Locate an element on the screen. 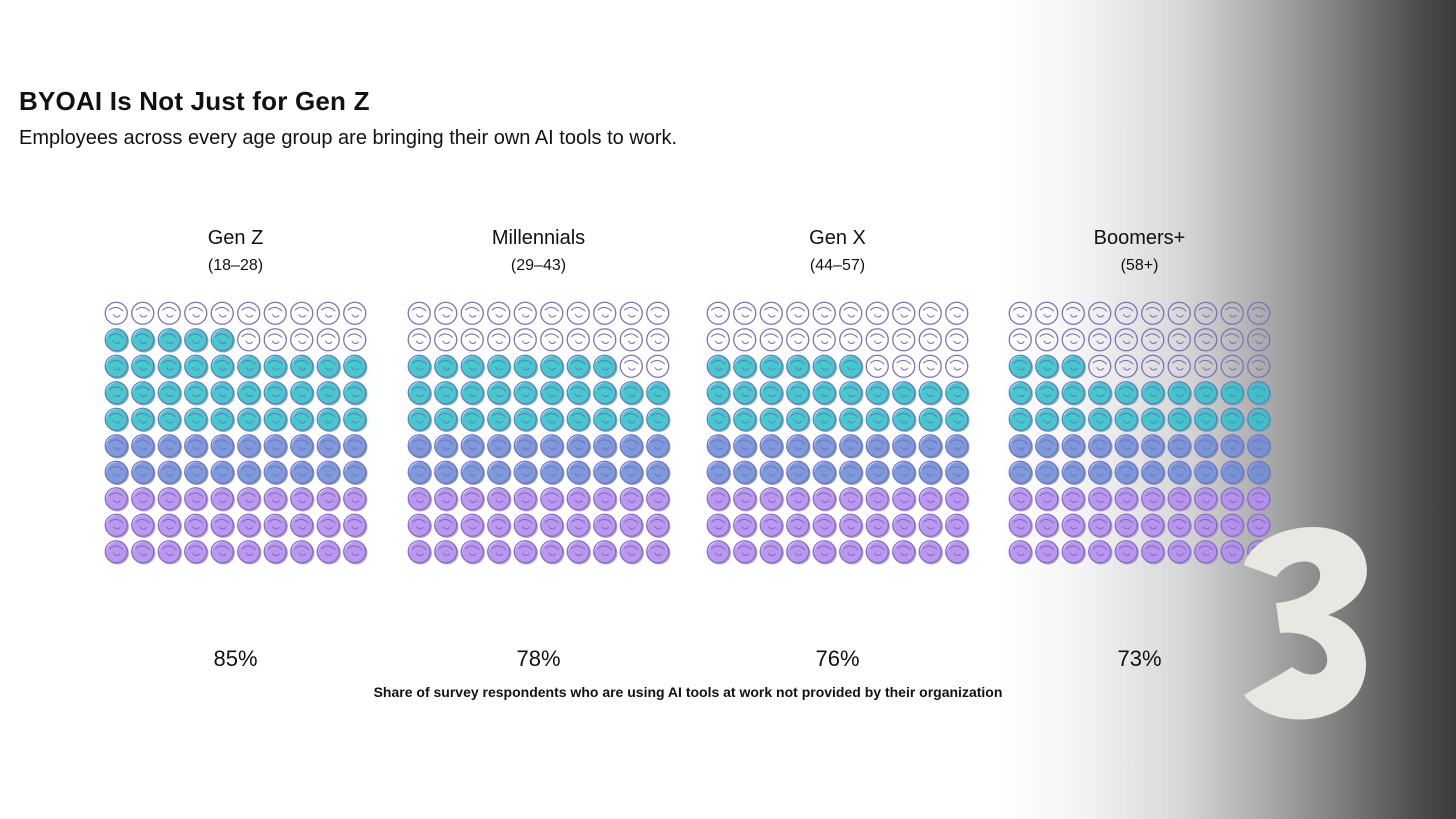  series-name: Boomers+ is located at coordinates (1140, 238).